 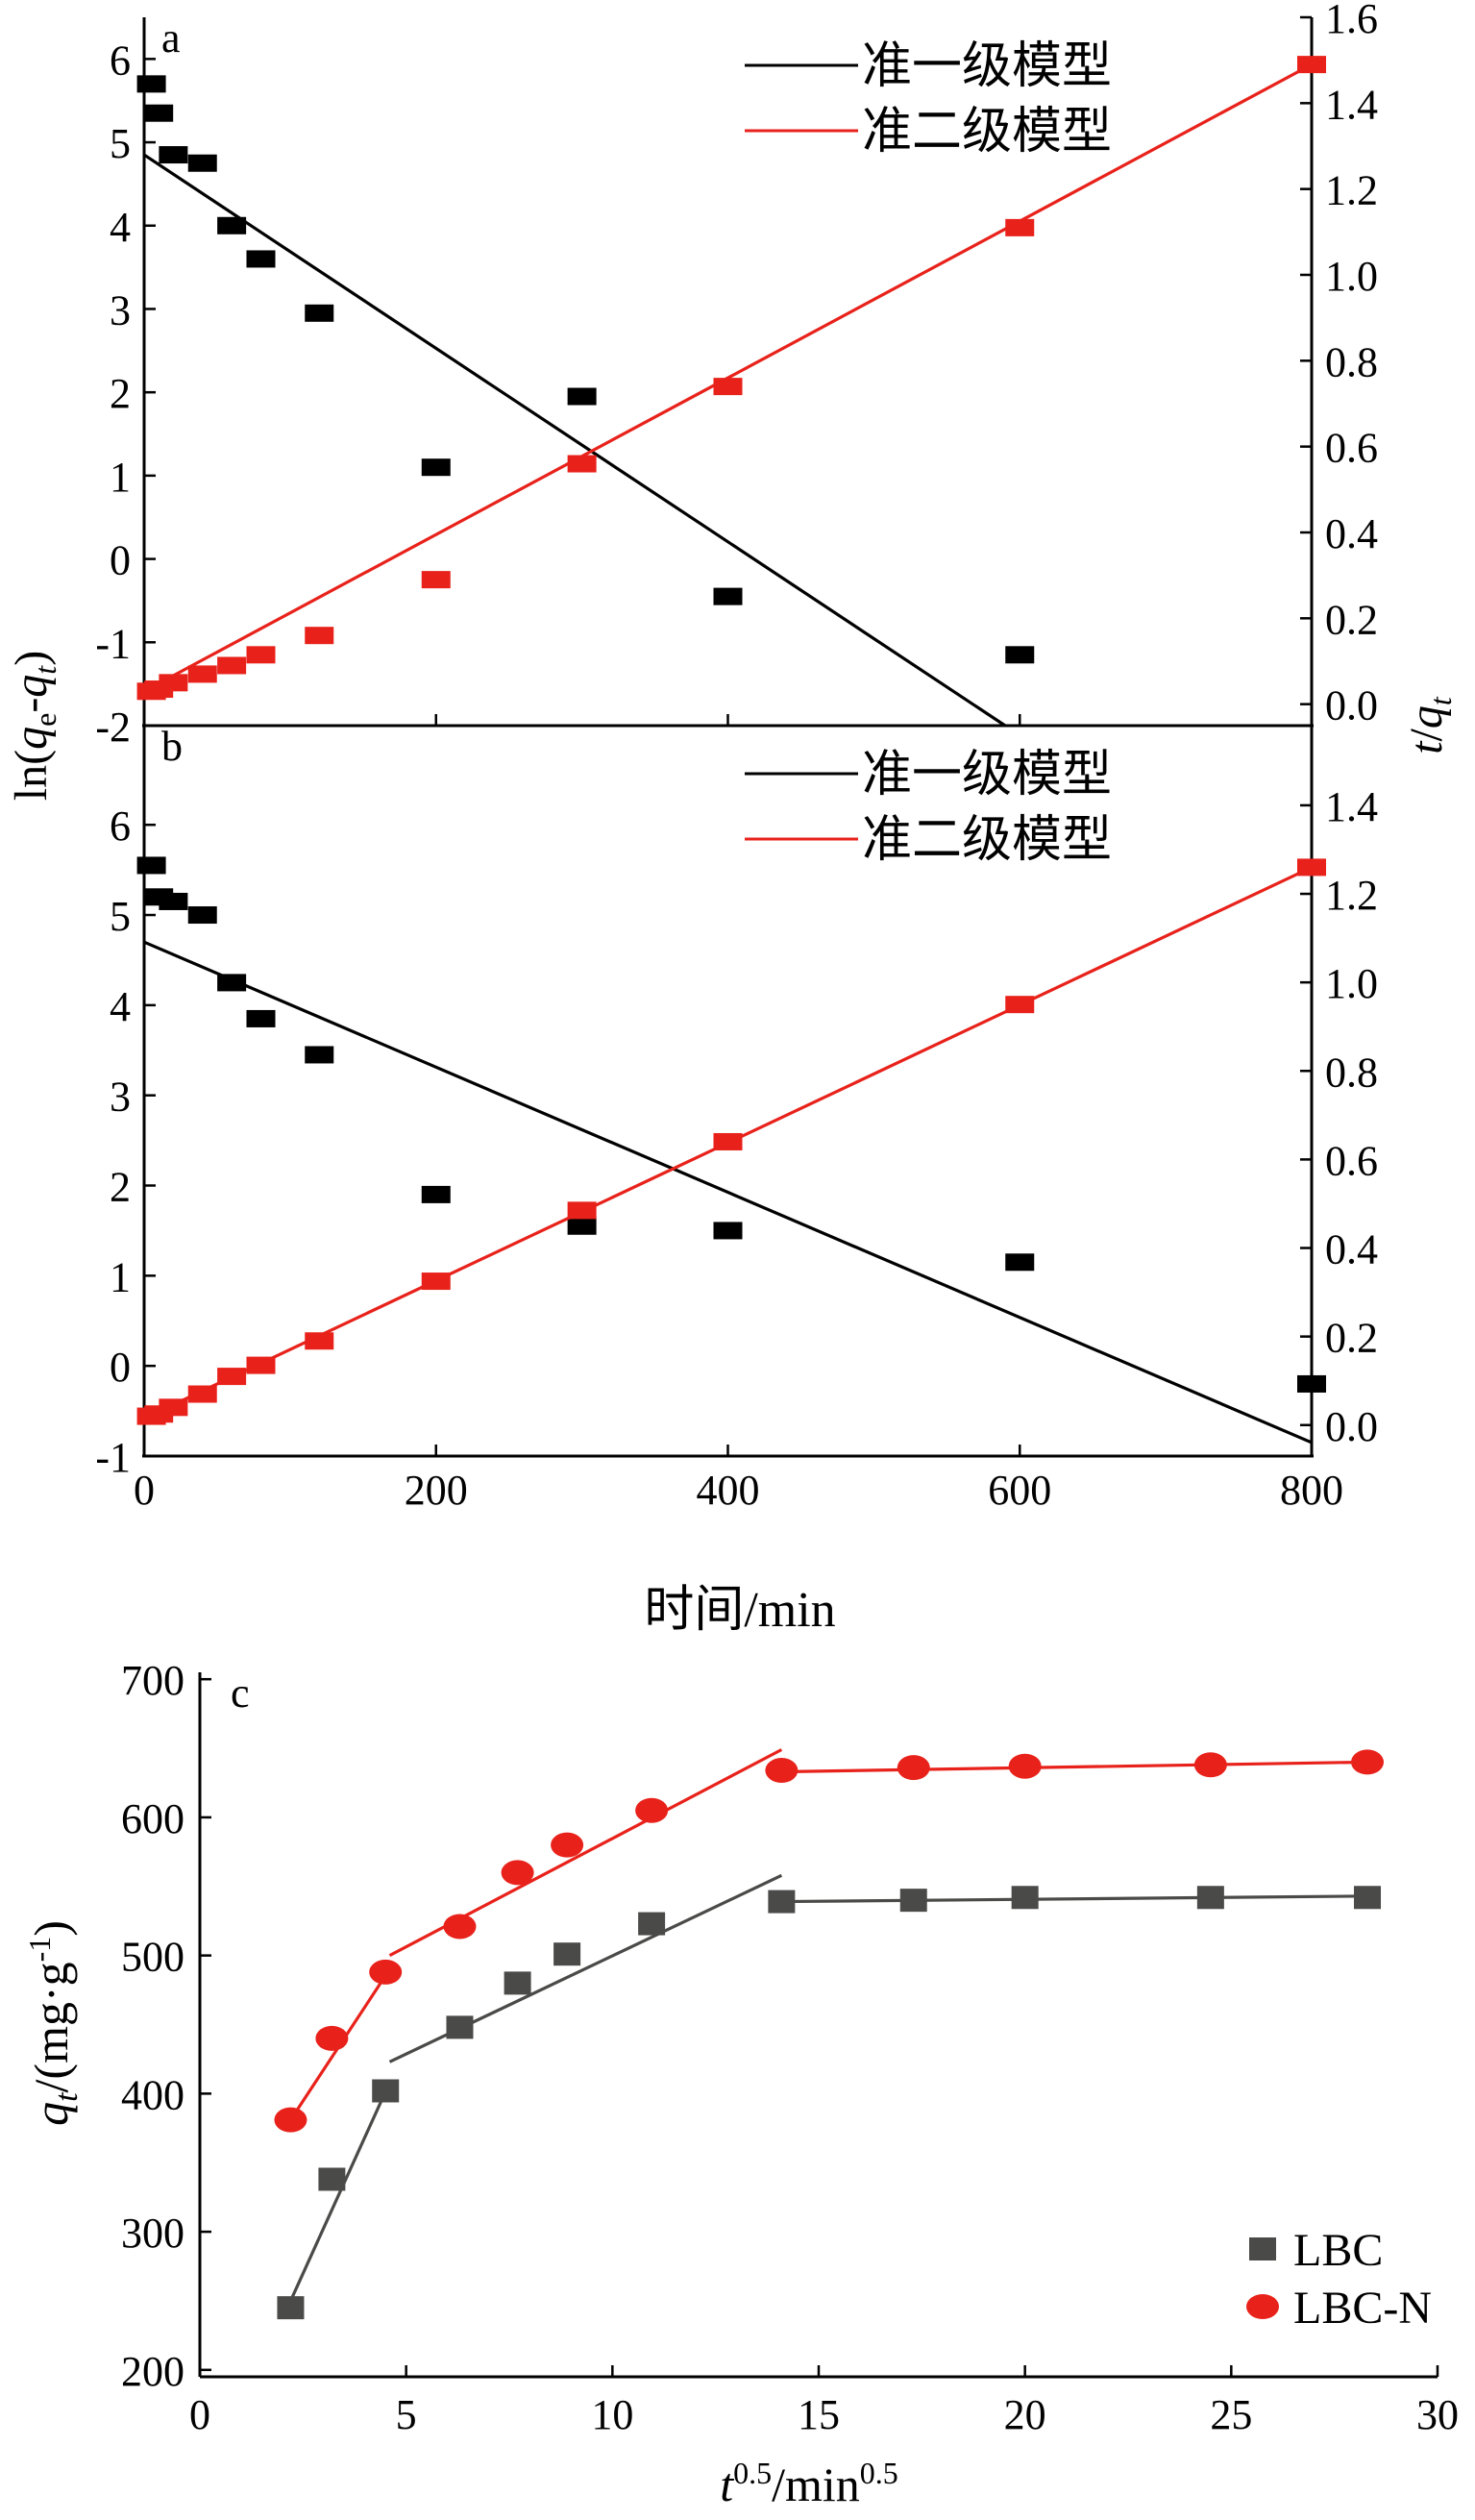 I want to click on panel-label: c, so click(x=240, y=1693).